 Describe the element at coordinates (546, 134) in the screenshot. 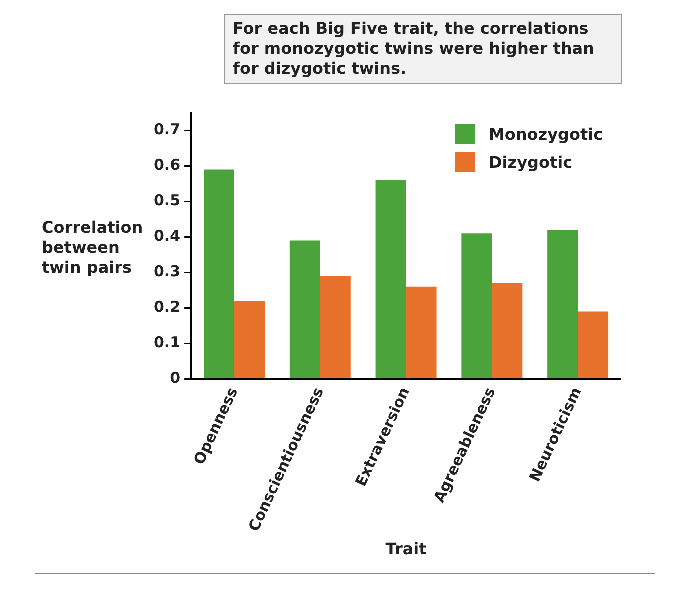

I see `legend-label: Monozygotic` at that location.